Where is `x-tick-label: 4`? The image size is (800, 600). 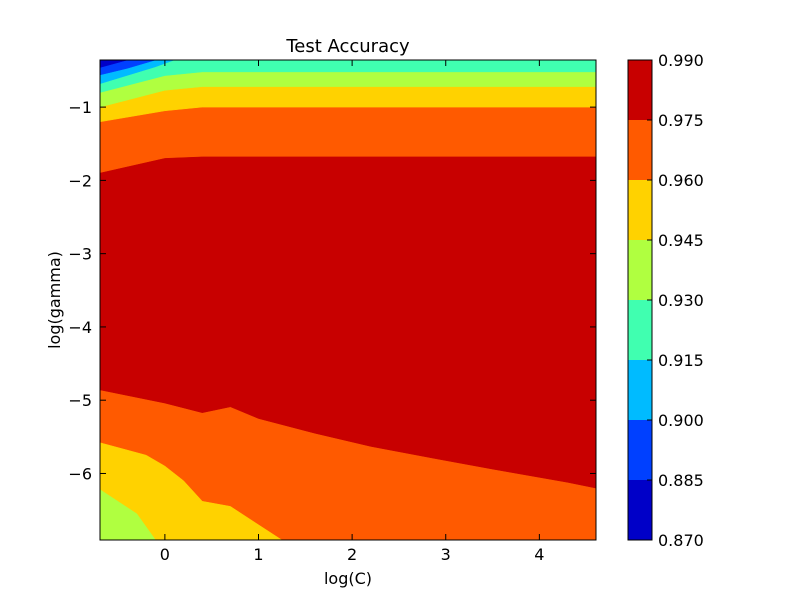
x-tick-label: 4 is located at coordinates (539, 554).